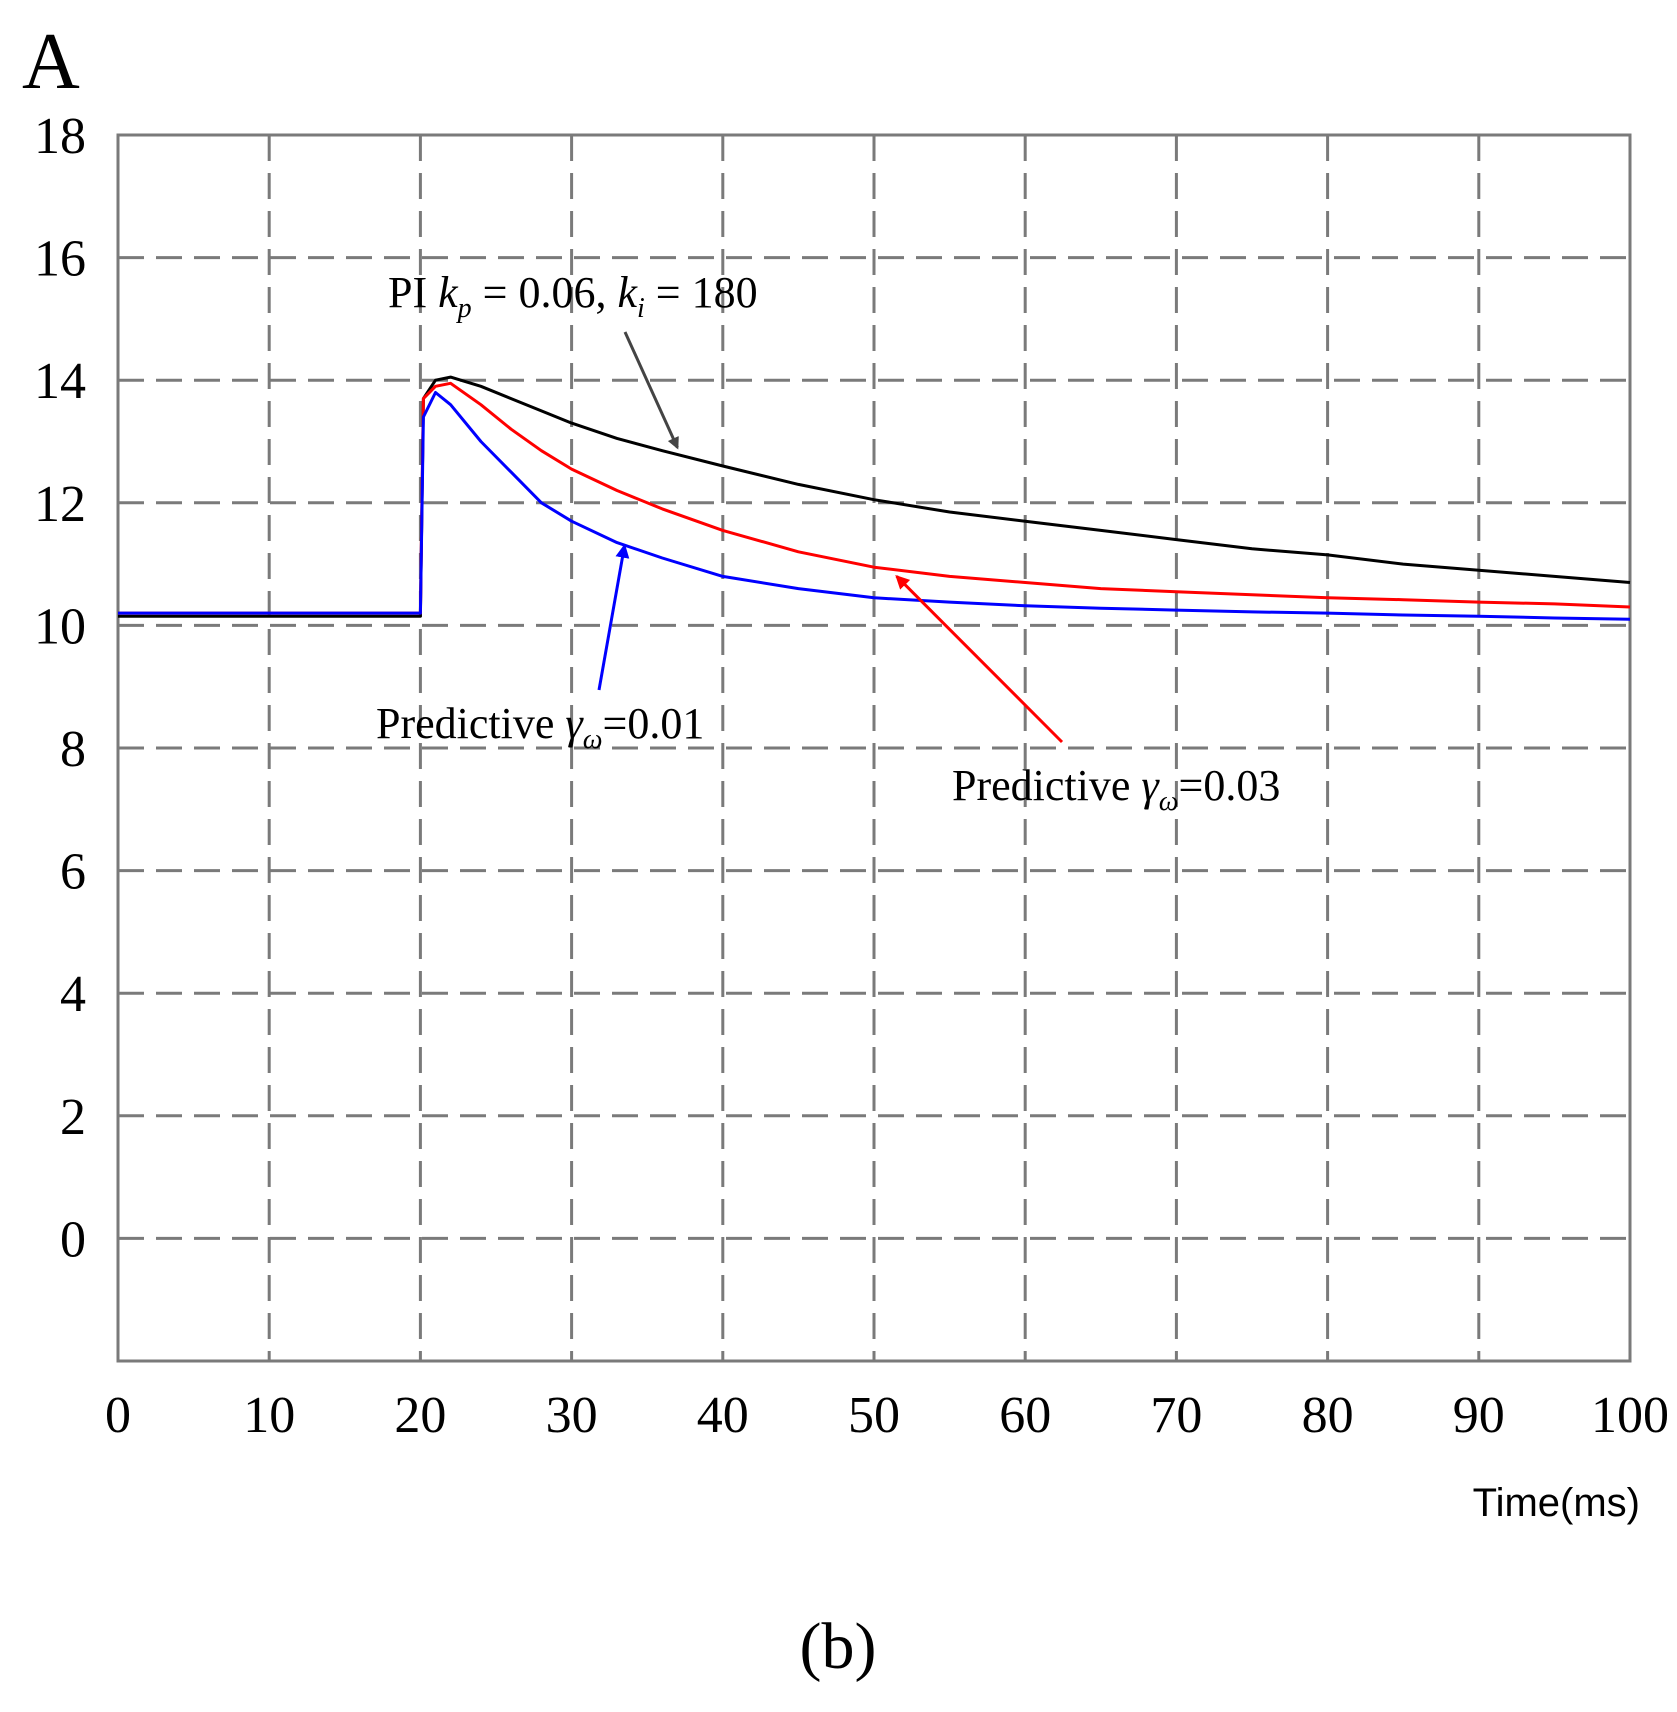  Describe the element at coordinates (1556, 1503) in the screenshot. I see `x-axis-title: Time(ms)` at that location.